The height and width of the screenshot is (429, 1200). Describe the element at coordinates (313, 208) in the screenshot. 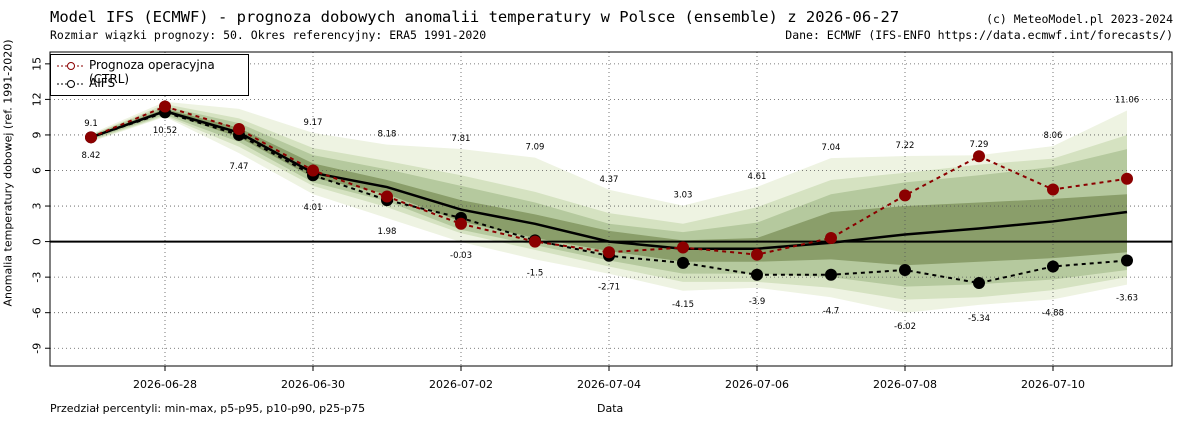

I see `min-value-label: 4.01` at that location.